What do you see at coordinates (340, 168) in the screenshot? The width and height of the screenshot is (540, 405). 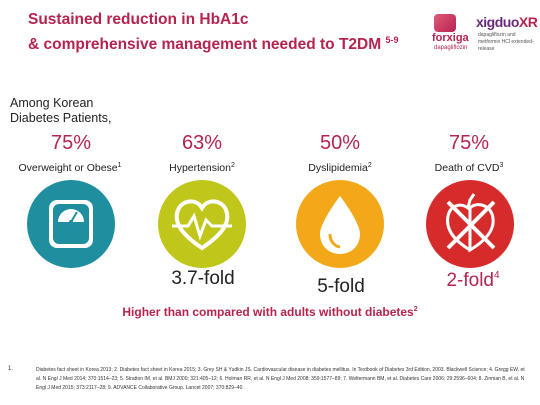 I see `stat-label-dyslipidemia: Dyslipidemia2` at bounding box center [340, 168].